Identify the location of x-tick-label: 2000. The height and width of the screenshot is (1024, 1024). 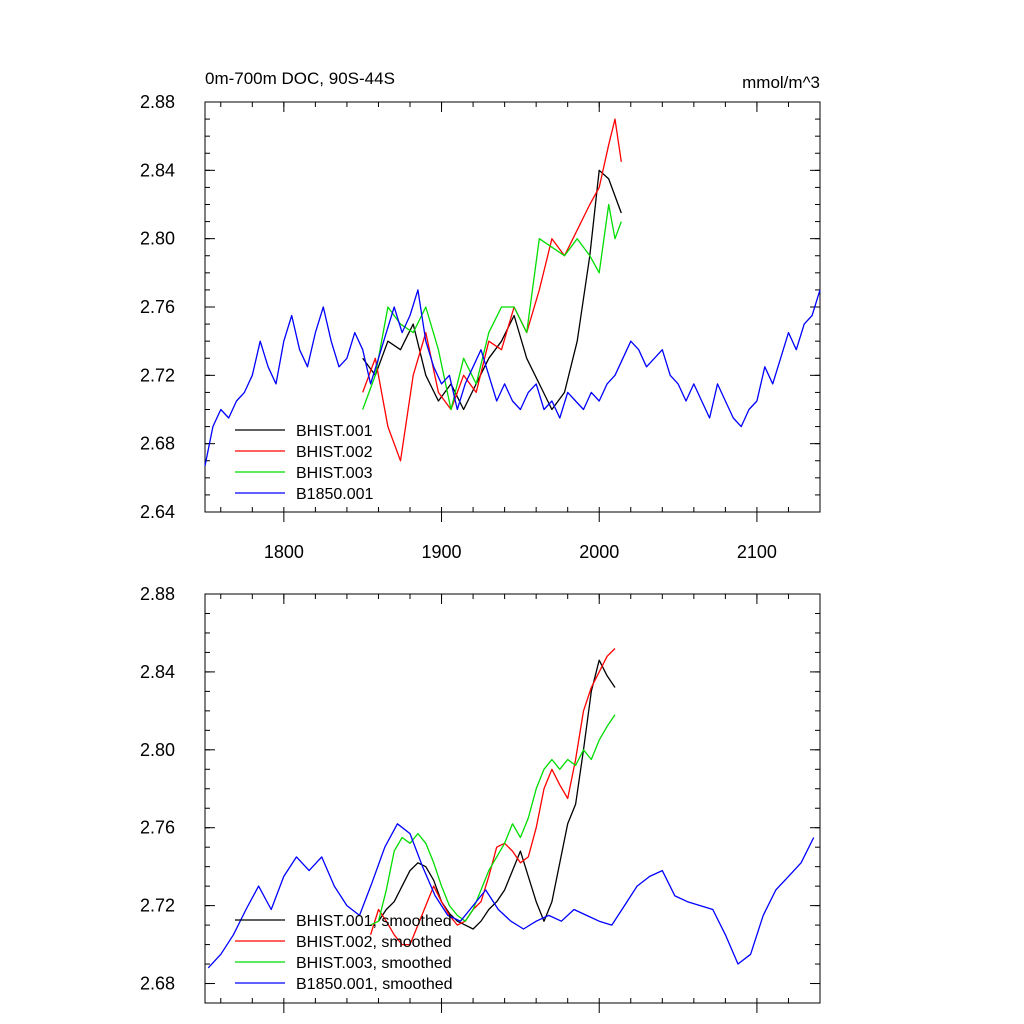
(599, 552).